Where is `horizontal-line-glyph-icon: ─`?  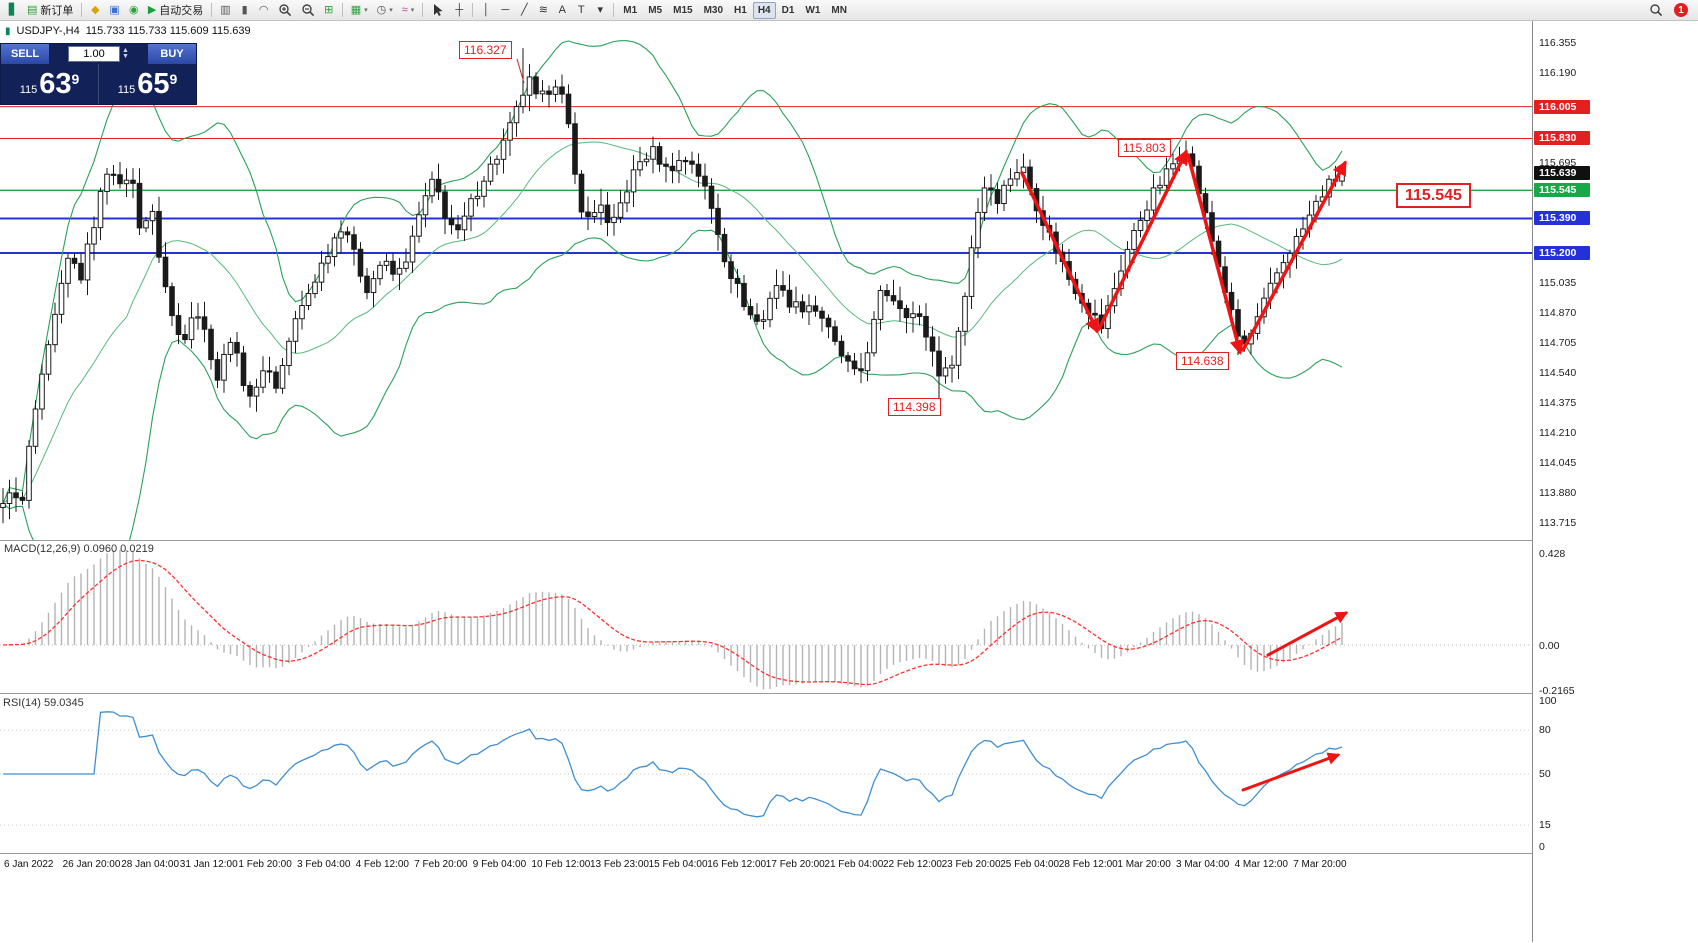
horizontal-line-glyph-icon: ─ is located at coordinates (505, 9).